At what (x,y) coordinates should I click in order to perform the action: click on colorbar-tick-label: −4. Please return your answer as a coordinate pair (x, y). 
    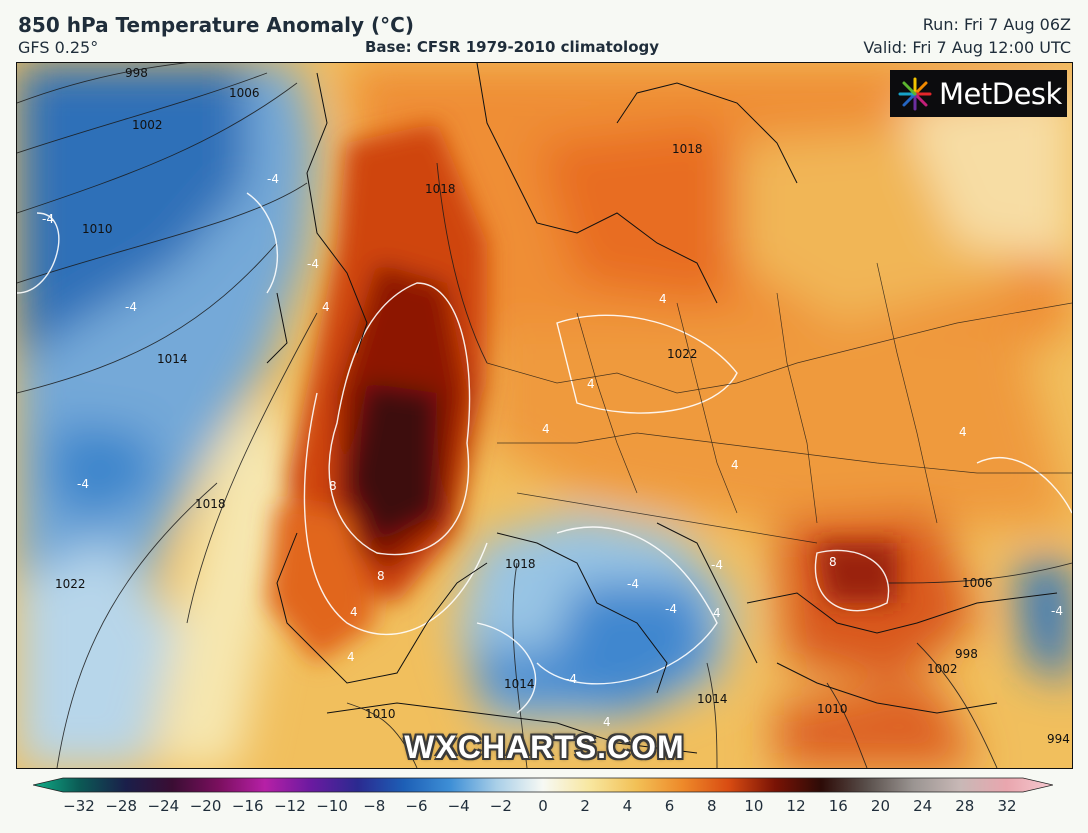
    Looking at the image, I should click on (458, 806).